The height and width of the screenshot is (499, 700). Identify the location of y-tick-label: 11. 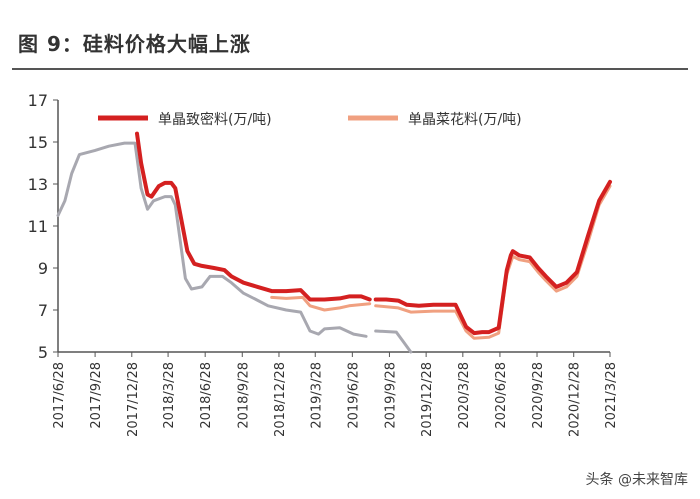
(38, 226).